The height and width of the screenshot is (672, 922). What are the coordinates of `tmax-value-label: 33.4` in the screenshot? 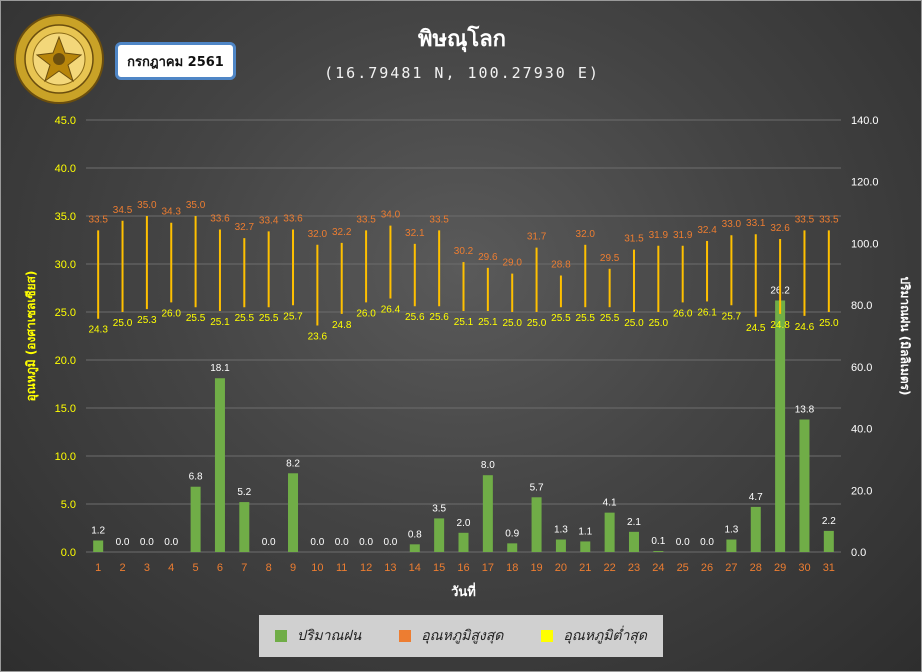 It's located at (269, 220).